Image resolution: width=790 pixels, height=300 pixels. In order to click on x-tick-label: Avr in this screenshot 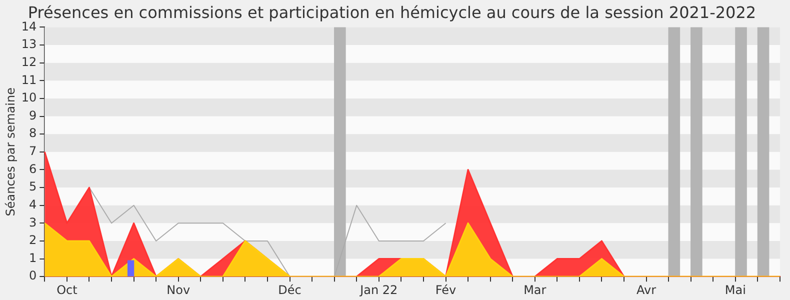, I will do `click(646, 289)`.